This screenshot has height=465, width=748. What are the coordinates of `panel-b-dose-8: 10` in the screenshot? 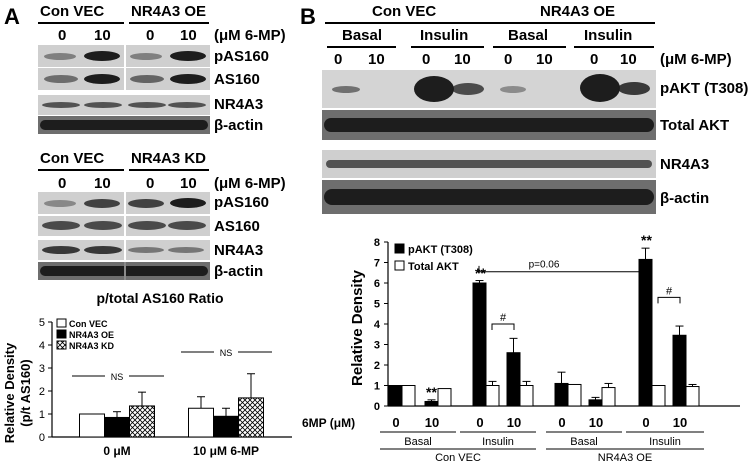 It's located at (628, 59).